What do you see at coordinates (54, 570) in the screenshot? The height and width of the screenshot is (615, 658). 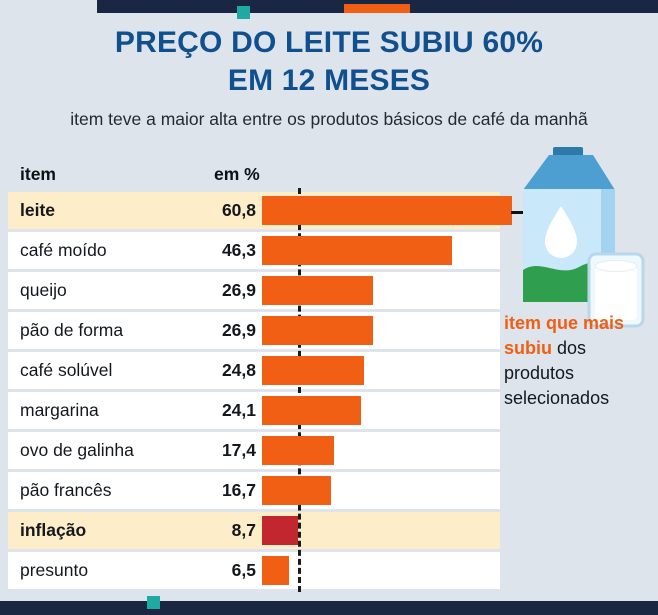 I see `row-item-label: presunto` at bounding box center [54, 570].